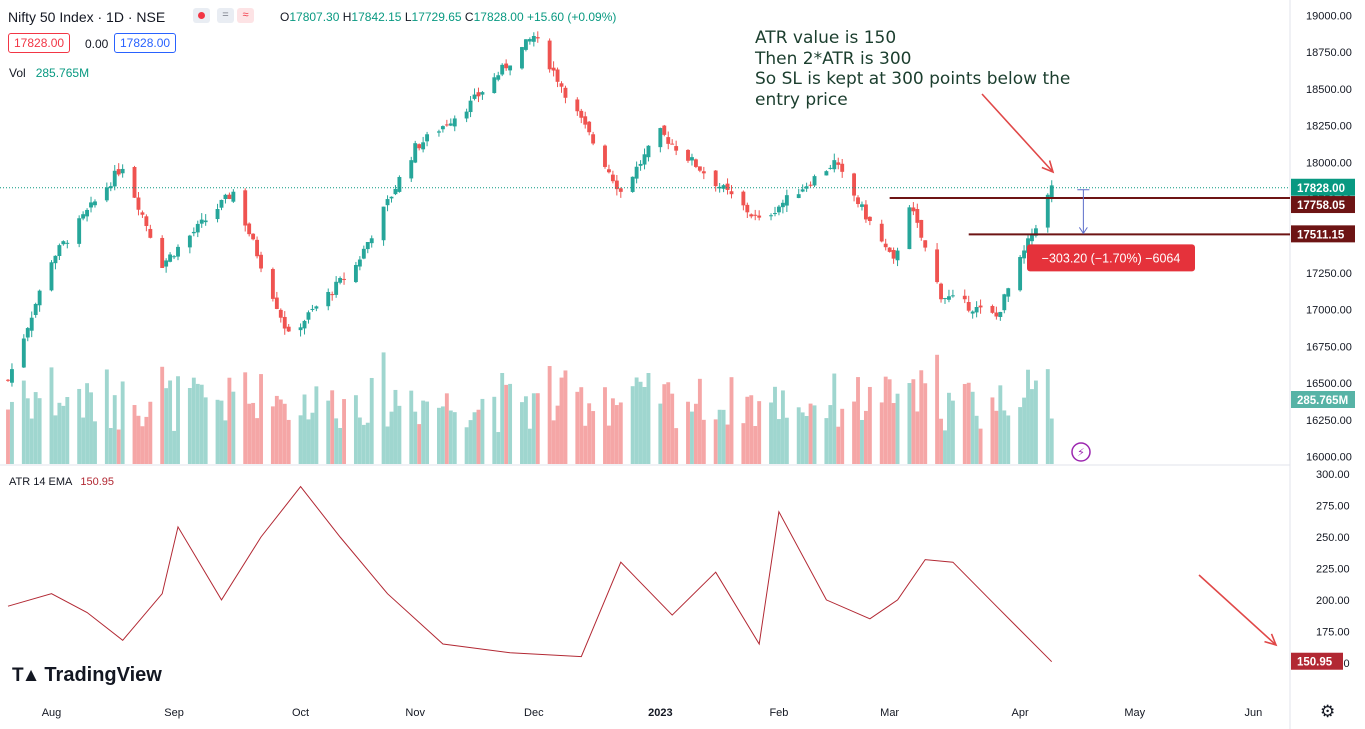 The height and width of the screenshot is (729, 1365). What do you see at coordinates (1329, 274) in the screenshot?
I see `price-tick-5: 17250.00` at bounding box center [1329, 274].